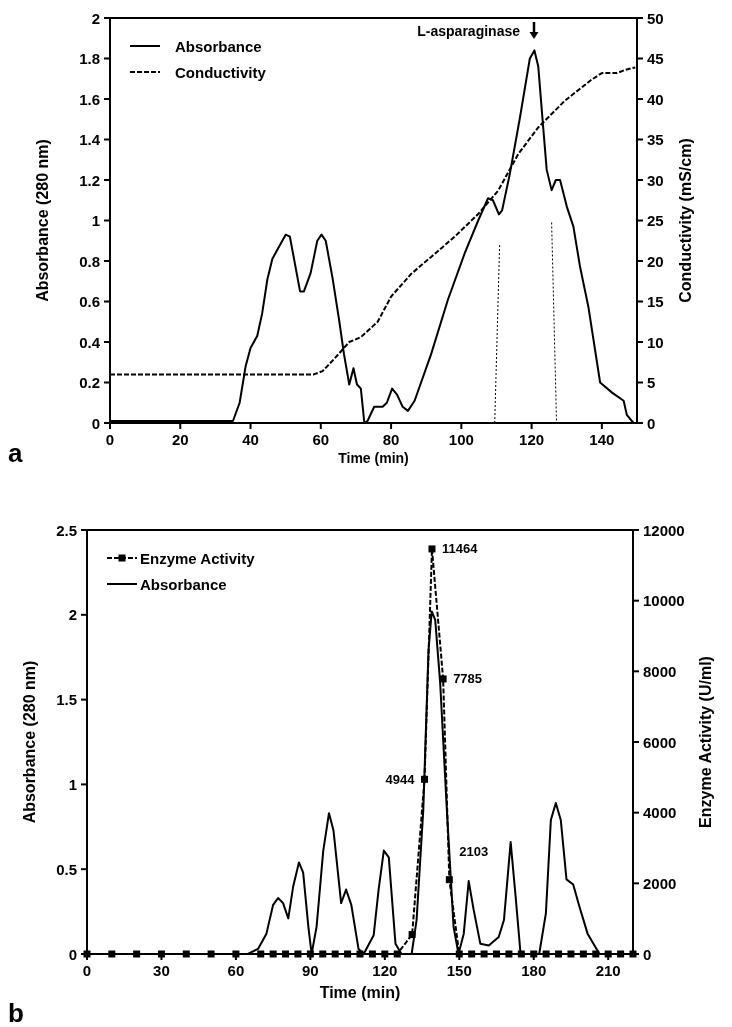 The height and width of the screenshot is (1027, 732). Describe the element at coordinates (400, 779) in the screenshot. I see `data-label: 4944` at that location.